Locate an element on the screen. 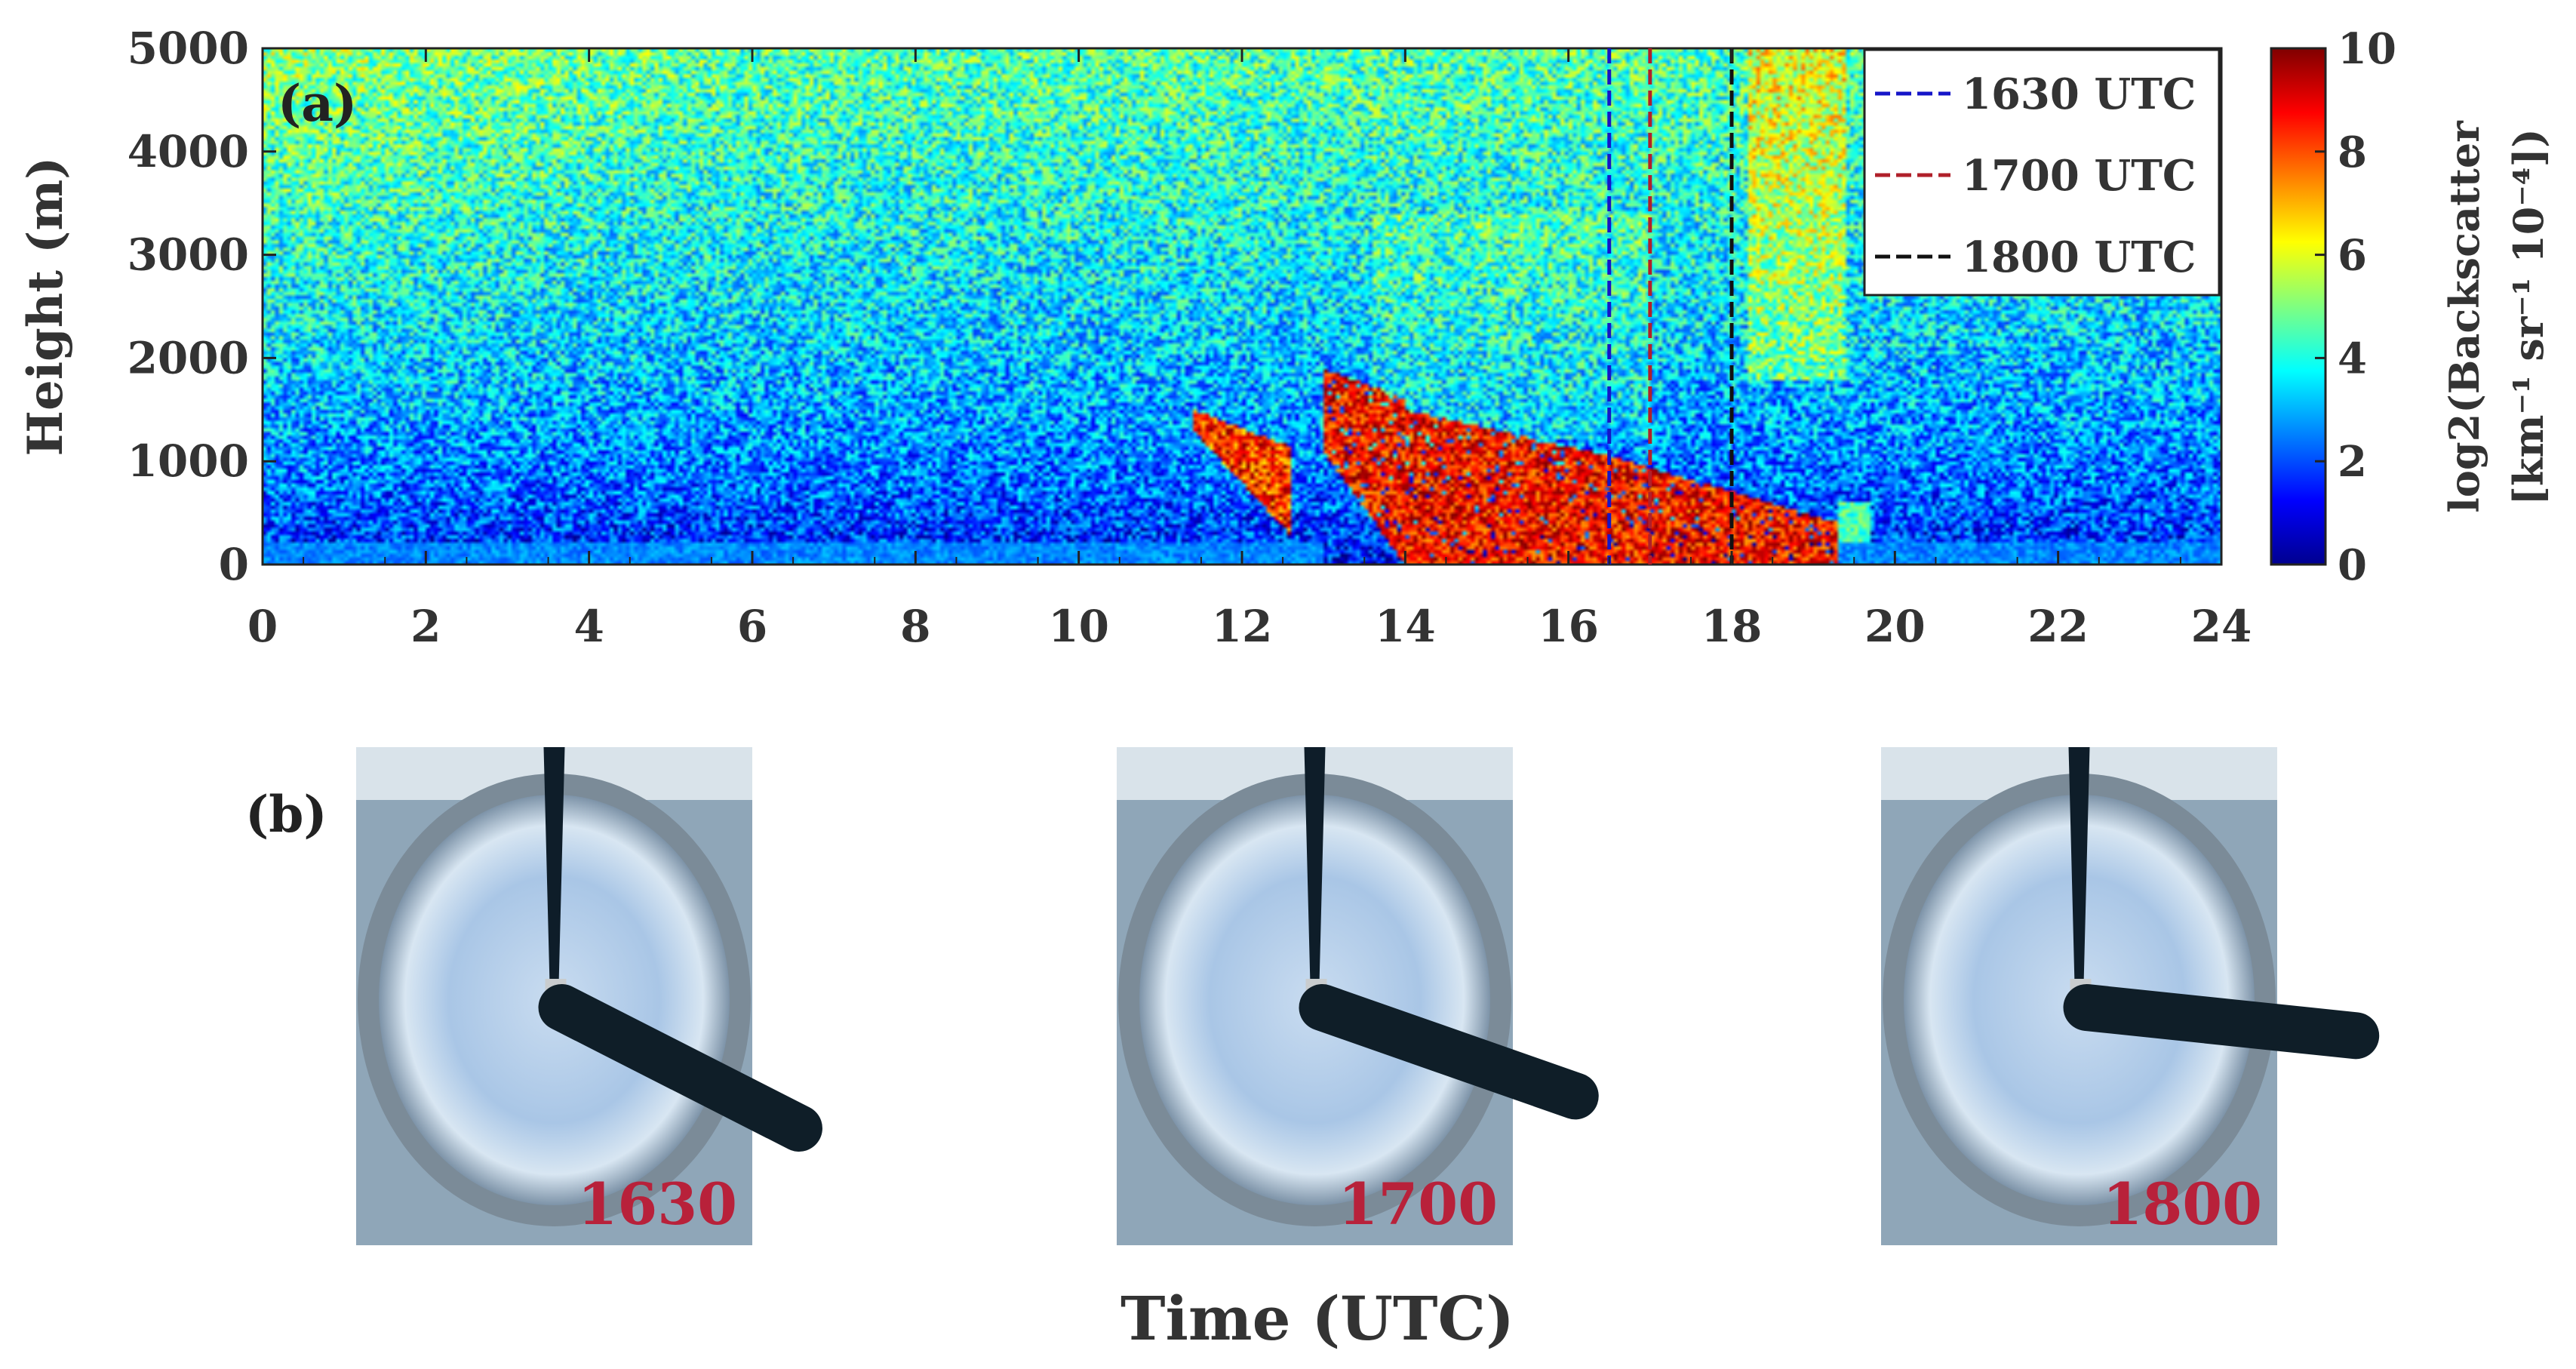 This screenshot has width=2576, height=1369. legend: 1630 UTC 1700 UTC 1800 UTC is located at coordinates (2042, 172).